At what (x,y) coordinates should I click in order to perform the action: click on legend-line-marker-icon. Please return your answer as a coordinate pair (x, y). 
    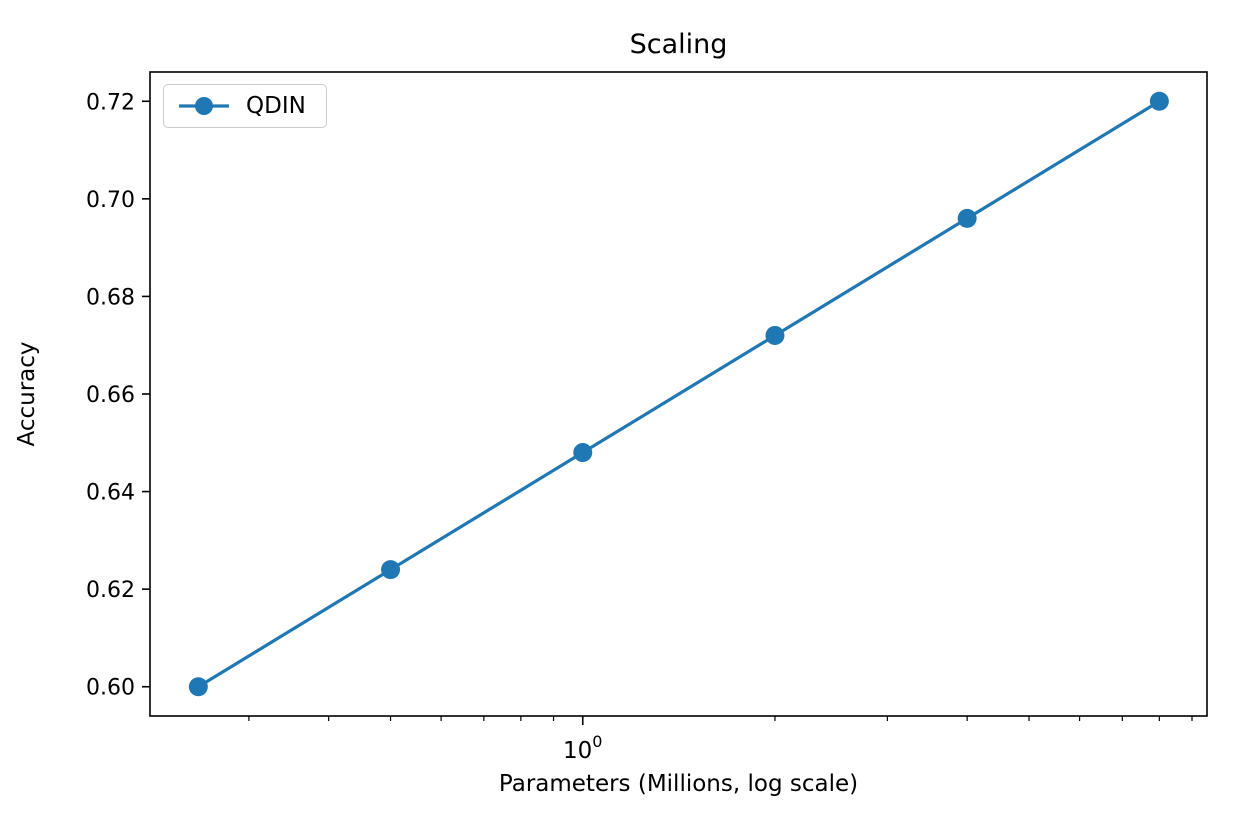
    Looking at the image, I should click on (204, 106).